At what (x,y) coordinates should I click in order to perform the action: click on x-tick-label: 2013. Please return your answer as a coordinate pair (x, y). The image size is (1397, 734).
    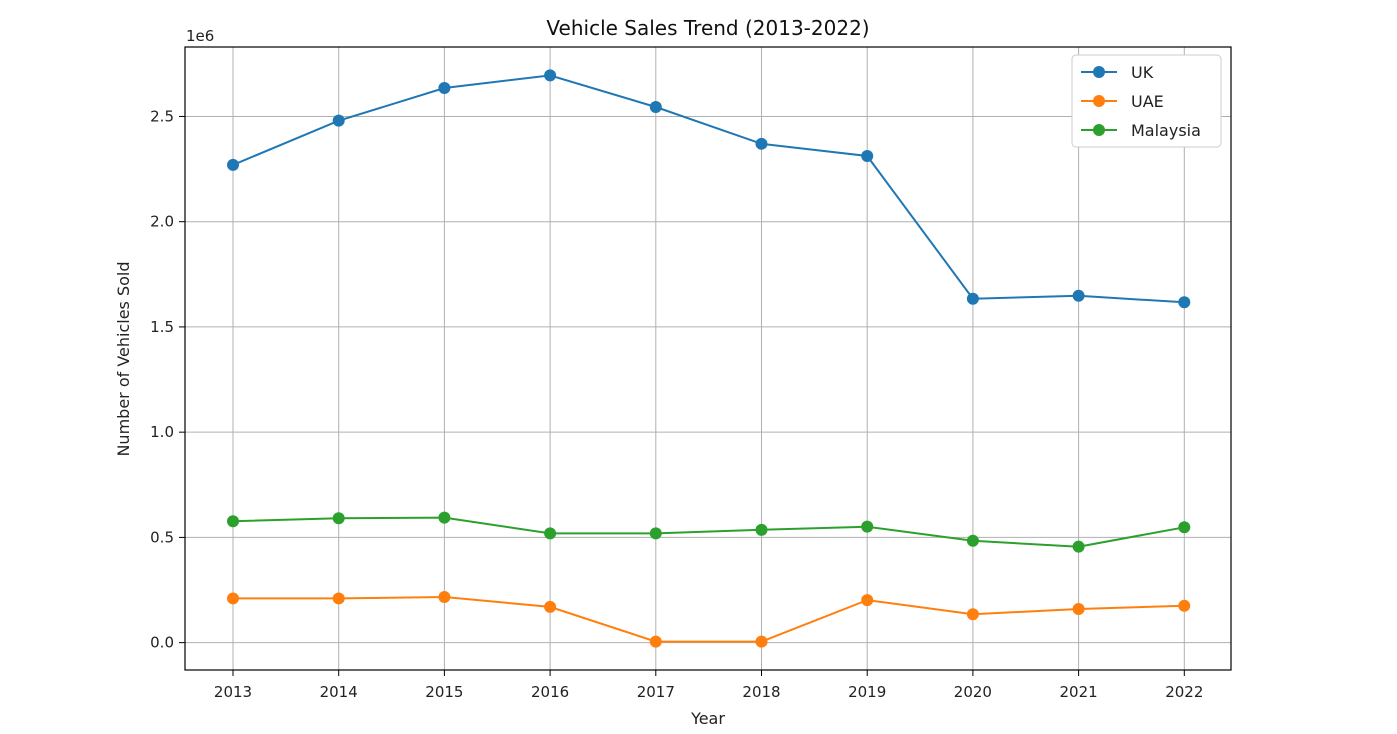
    Looking at the image, I should click on (233, 692).